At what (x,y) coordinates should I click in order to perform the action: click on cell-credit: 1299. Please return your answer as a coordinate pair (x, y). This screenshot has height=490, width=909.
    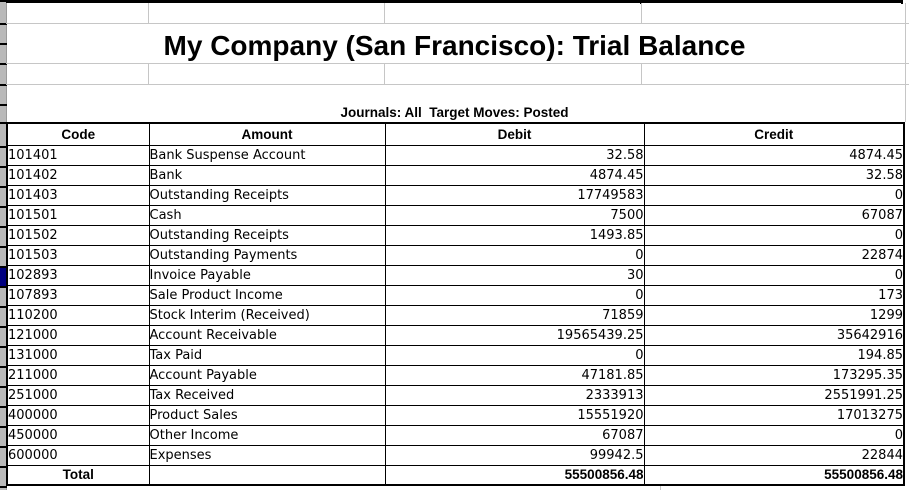
    Looking at the image, I should click on (774, 315).